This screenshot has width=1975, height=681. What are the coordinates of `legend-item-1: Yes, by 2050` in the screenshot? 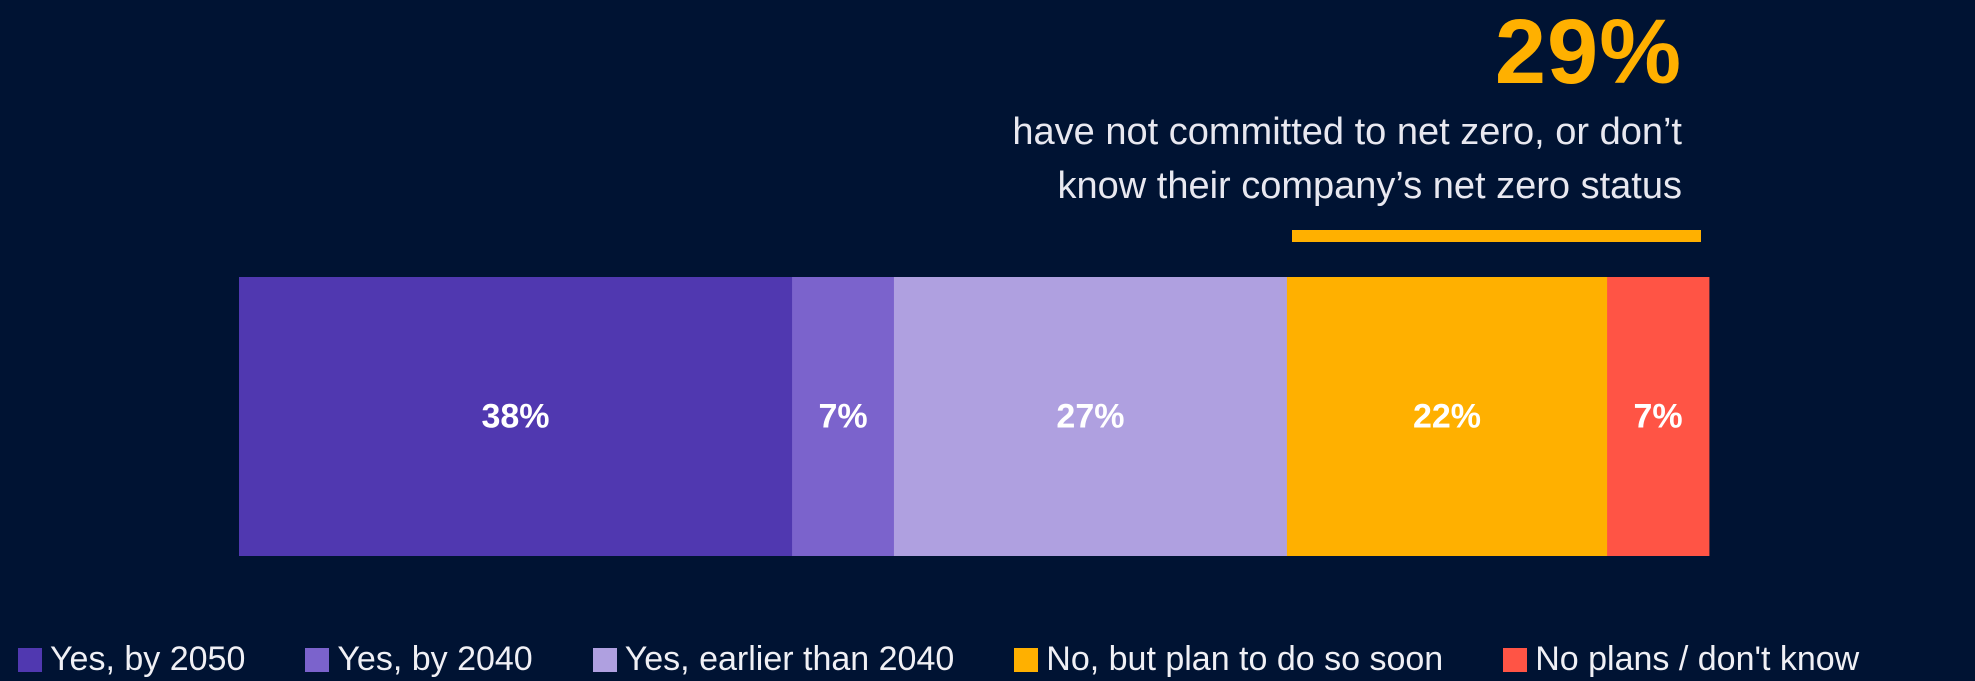 It's located at (131, 659).